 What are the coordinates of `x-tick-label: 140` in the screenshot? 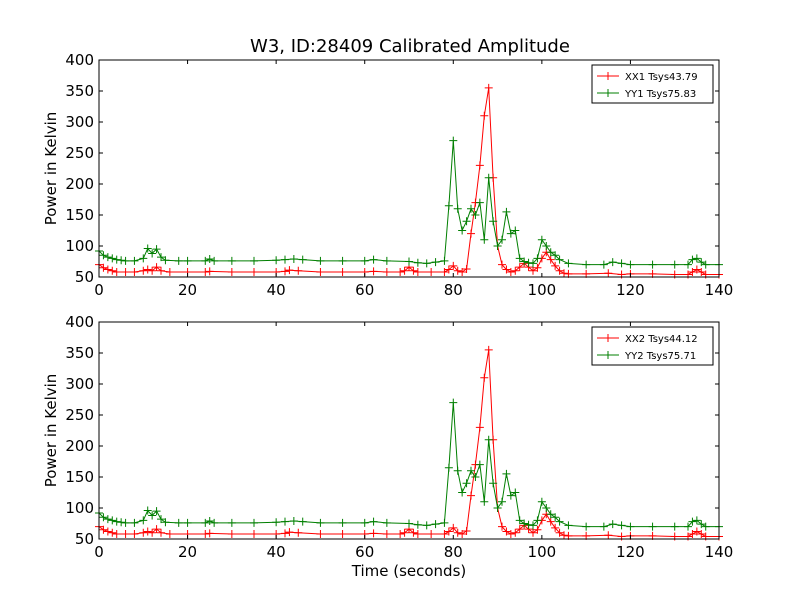 It's located at (719, 290).